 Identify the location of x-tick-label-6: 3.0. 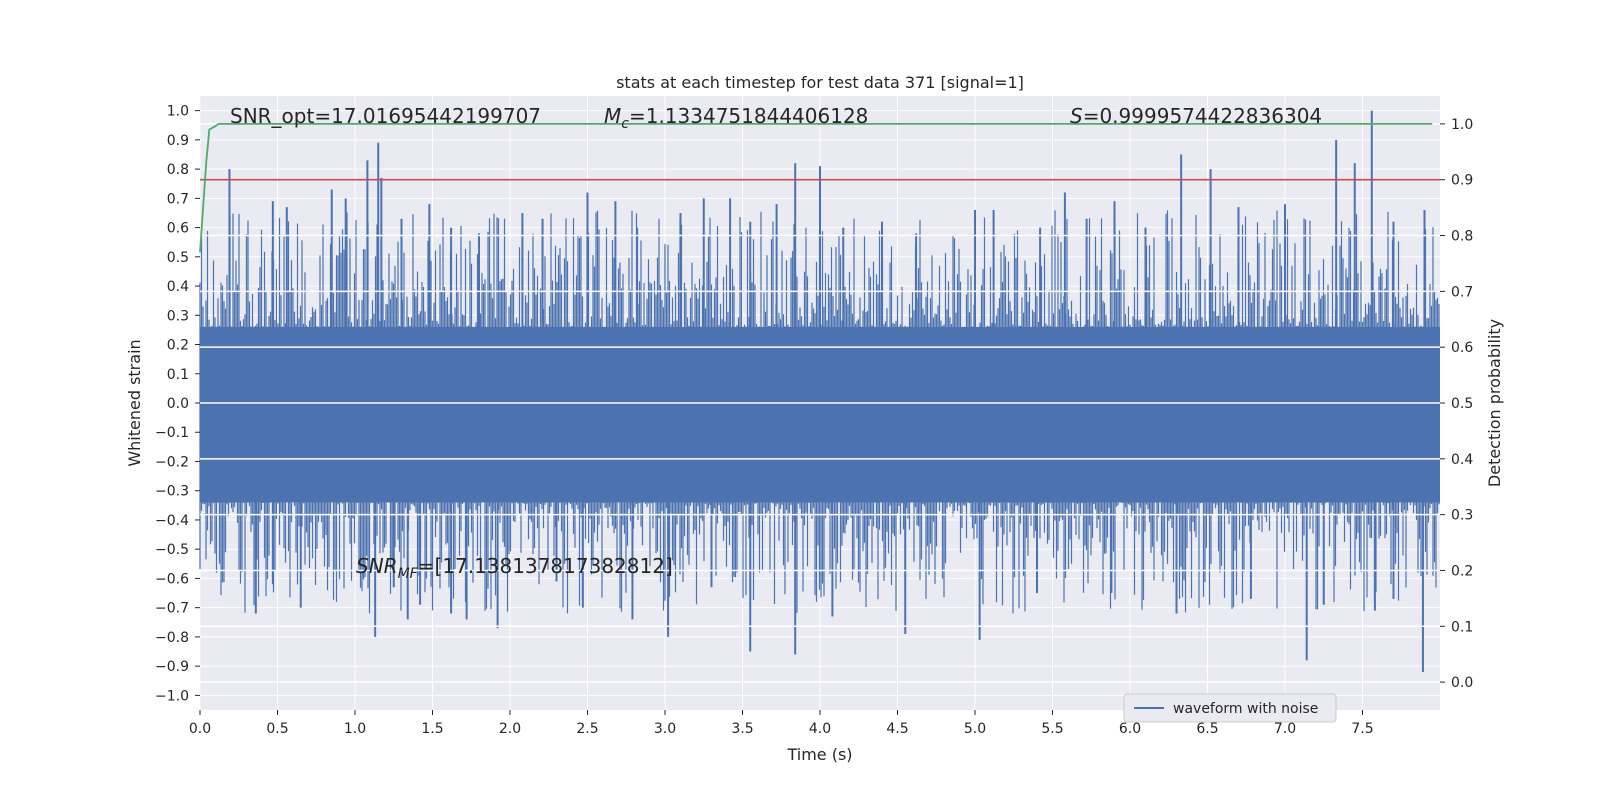
(665, 729).